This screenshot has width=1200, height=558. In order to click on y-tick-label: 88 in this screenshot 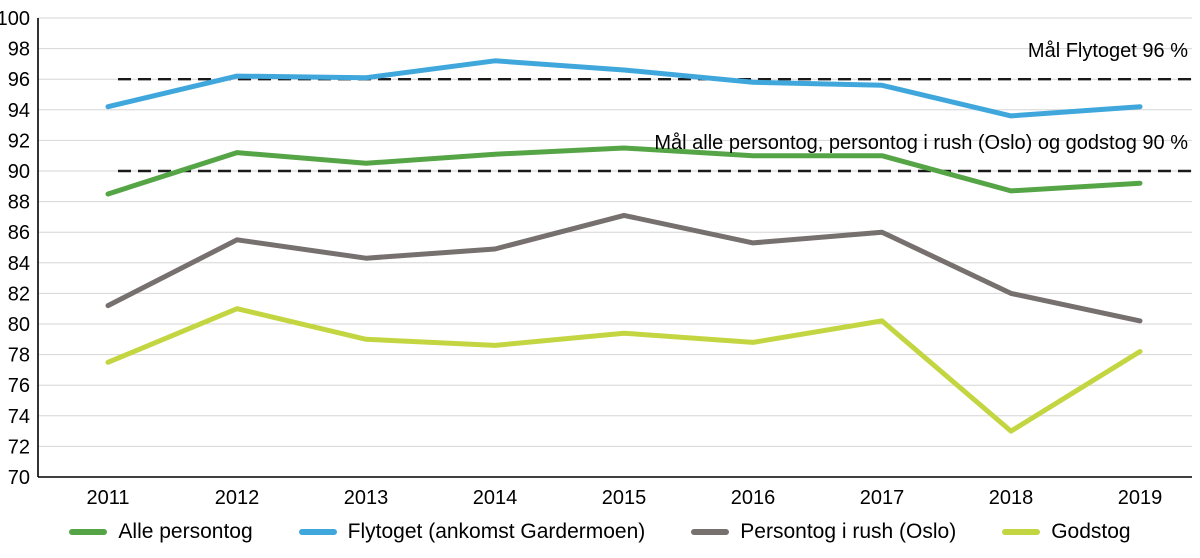, I will do `click(19, 203)`.